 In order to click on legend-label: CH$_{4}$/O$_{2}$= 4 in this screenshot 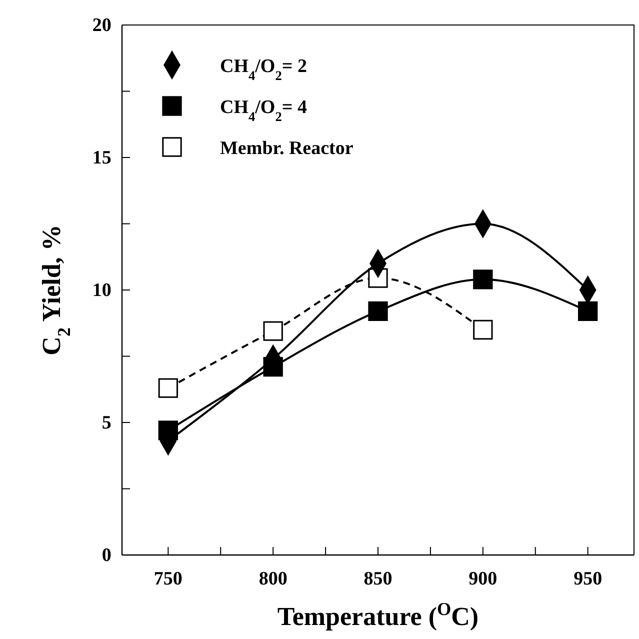, I will do `click(264, 110)`.